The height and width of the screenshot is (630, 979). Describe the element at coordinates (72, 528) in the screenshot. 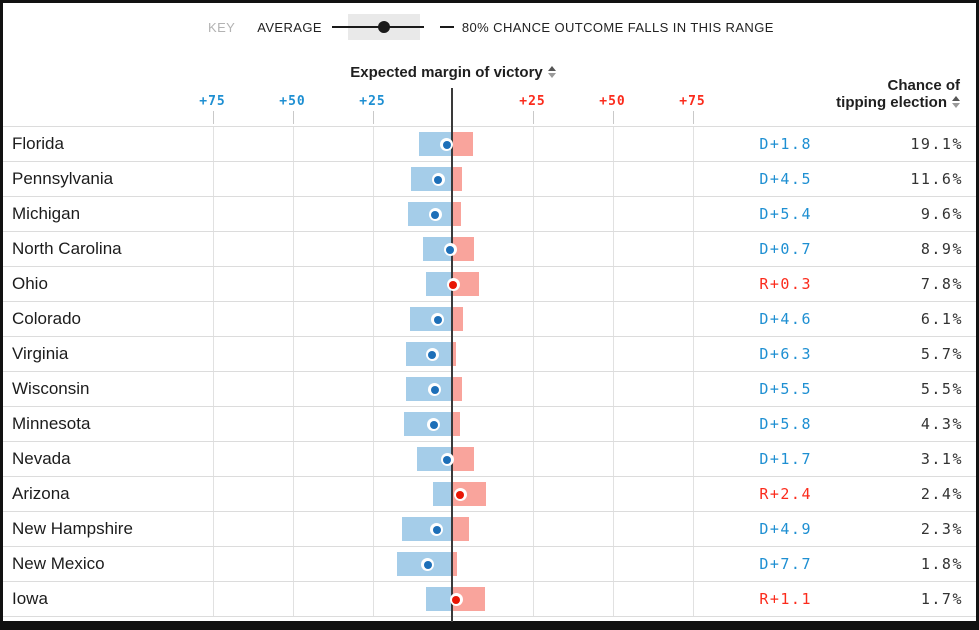

I see `state-name: New Hampshire` at that location.